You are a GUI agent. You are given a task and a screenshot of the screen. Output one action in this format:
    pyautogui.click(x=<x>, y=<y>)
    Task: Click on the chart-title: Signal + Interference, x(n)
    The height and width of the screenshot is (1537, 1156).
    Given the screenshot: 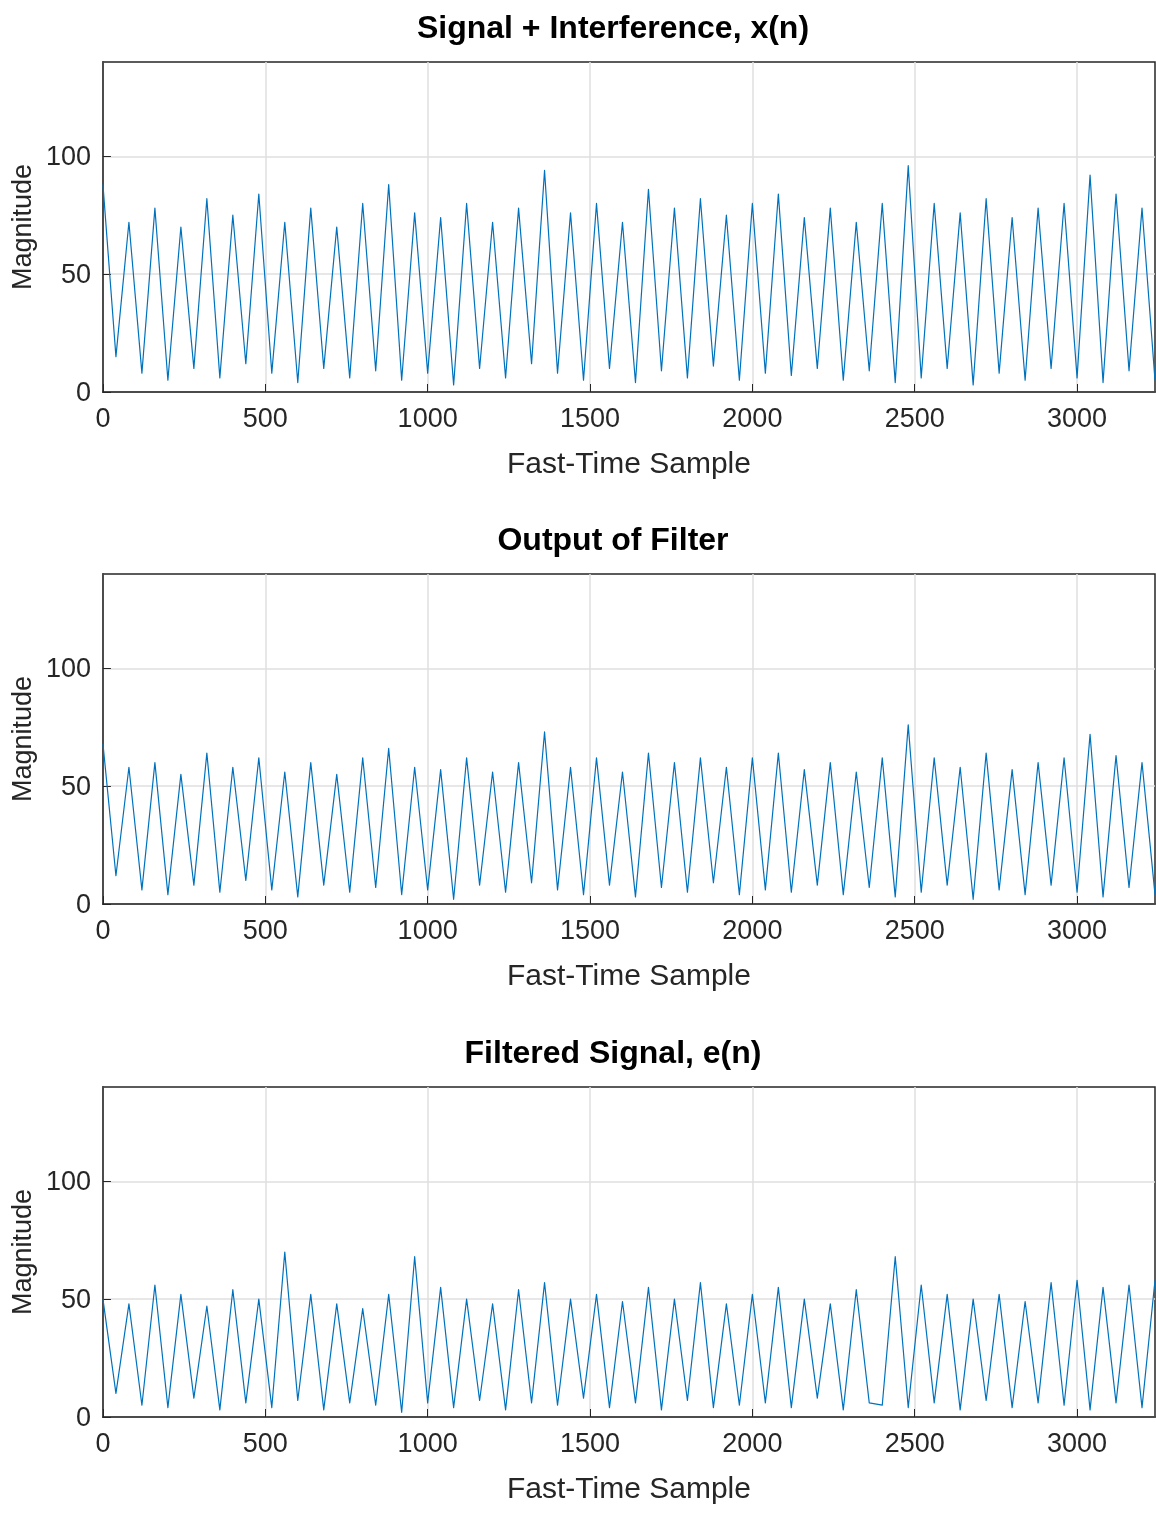 What is the action you would take?
    pyautogui.click(x=613, y=27)
    